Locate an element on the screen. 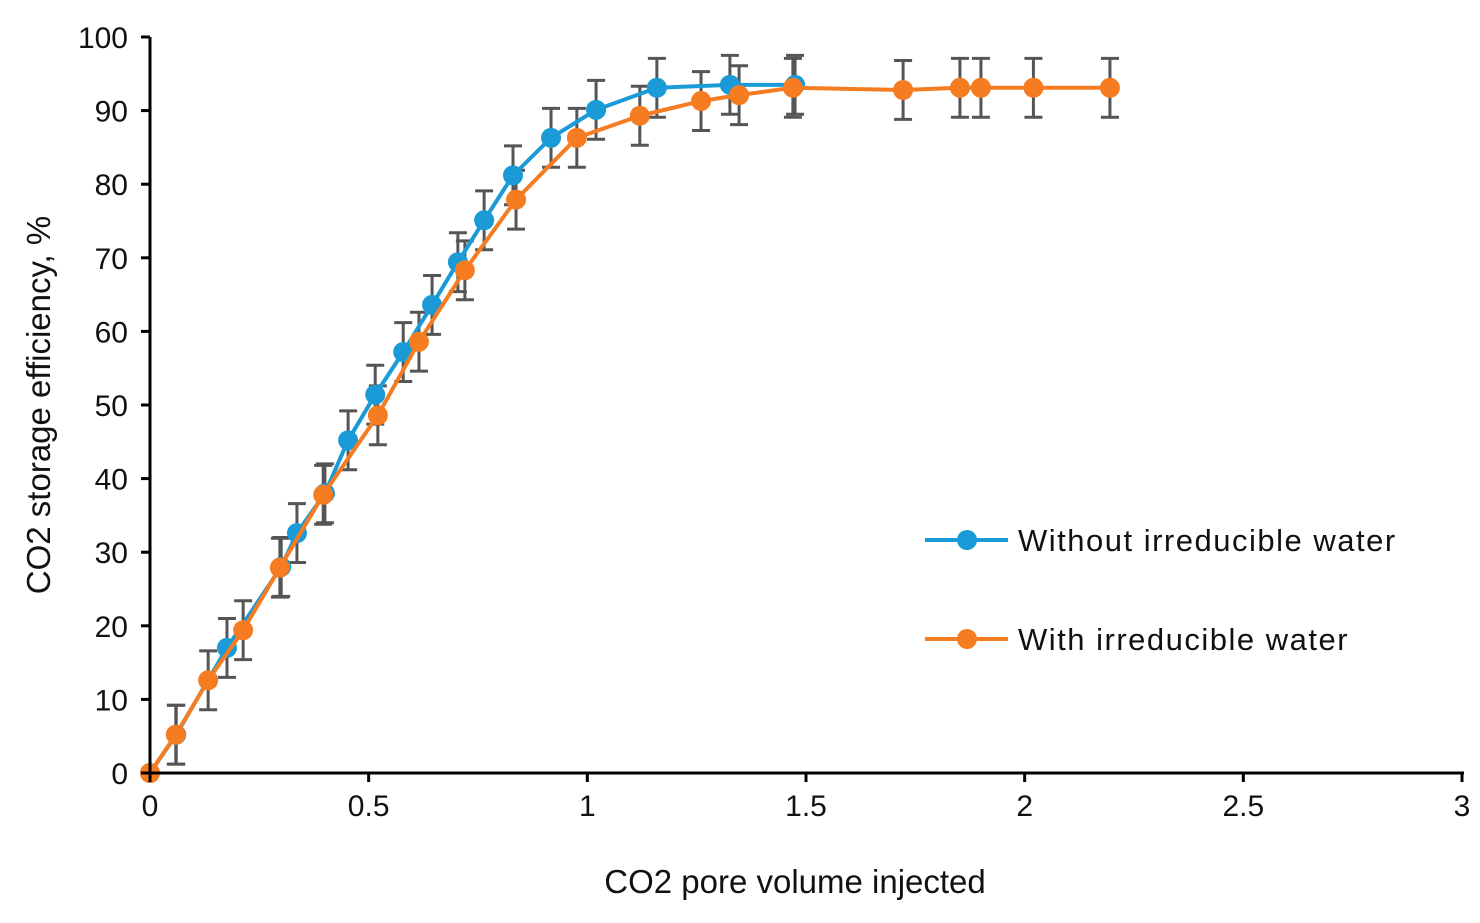 This screenshot has height=923, width=1480. y-tick-label: 40 is located at coordinates (111, 480).